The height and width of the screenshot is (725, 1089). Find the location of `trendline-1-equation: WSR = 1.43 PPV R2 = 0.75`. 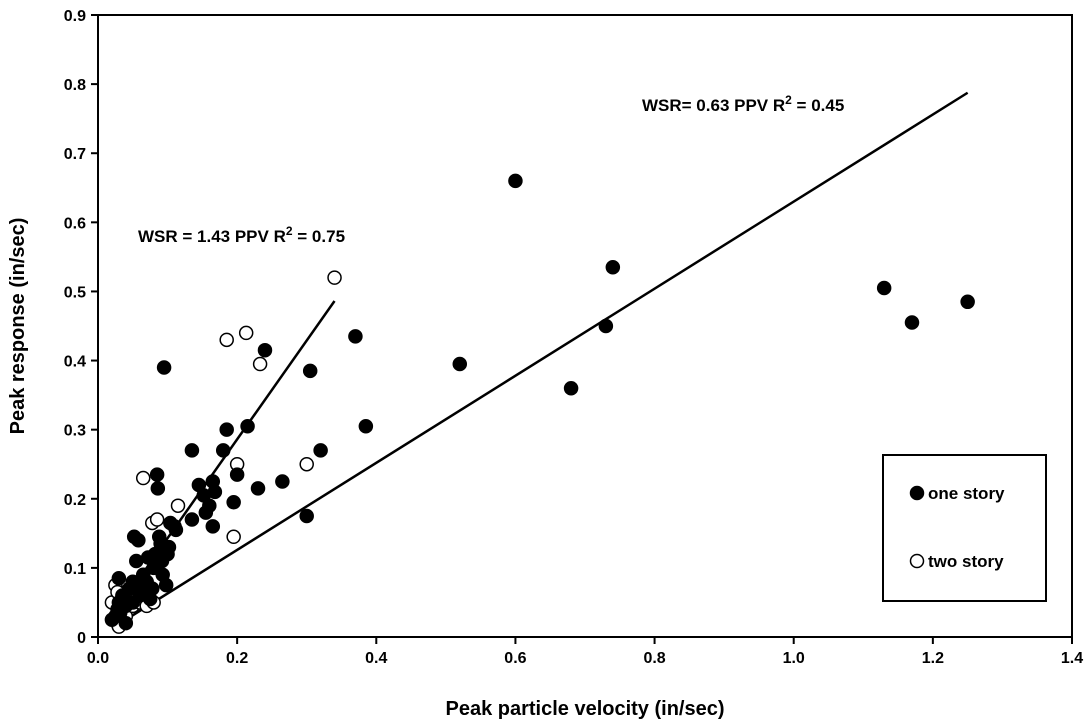

trendline-1-equation: WSR = 1.43 PPV R2 = 0.75 is located at coordinates (241, 235).